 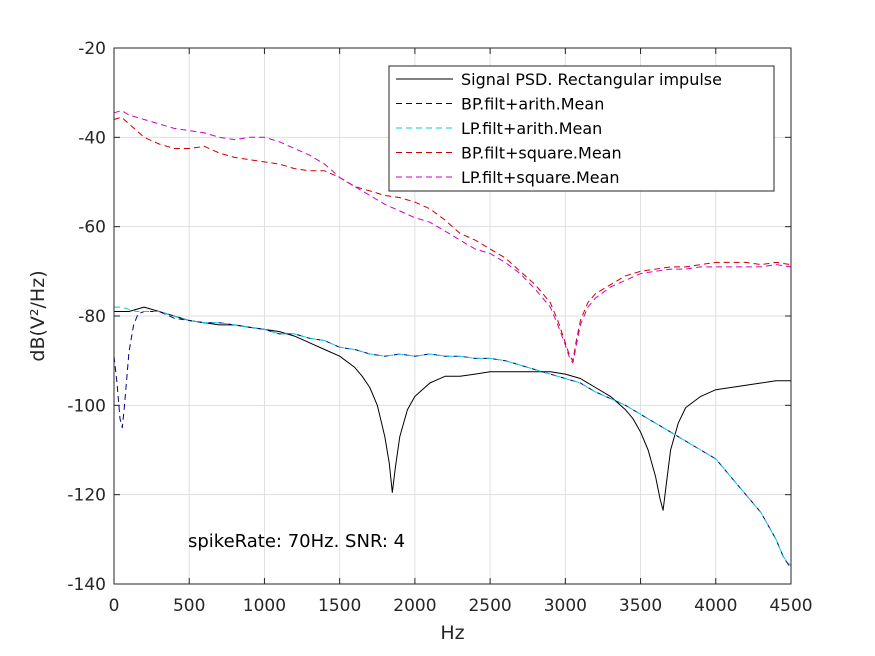 What do you see at coordinates (489, 606) in the screenshot?
I see `x-tick-label: 2500` at bounding box center [489, 606].